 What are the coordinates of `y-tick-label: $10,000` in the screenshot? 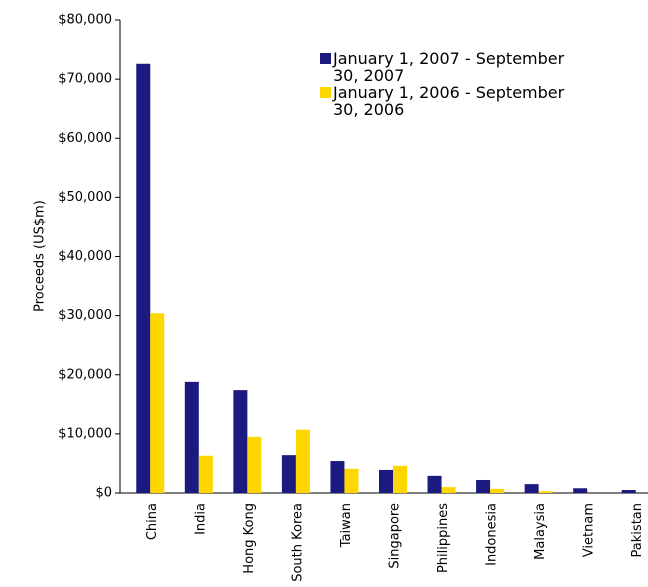 It's located at (85, 433).